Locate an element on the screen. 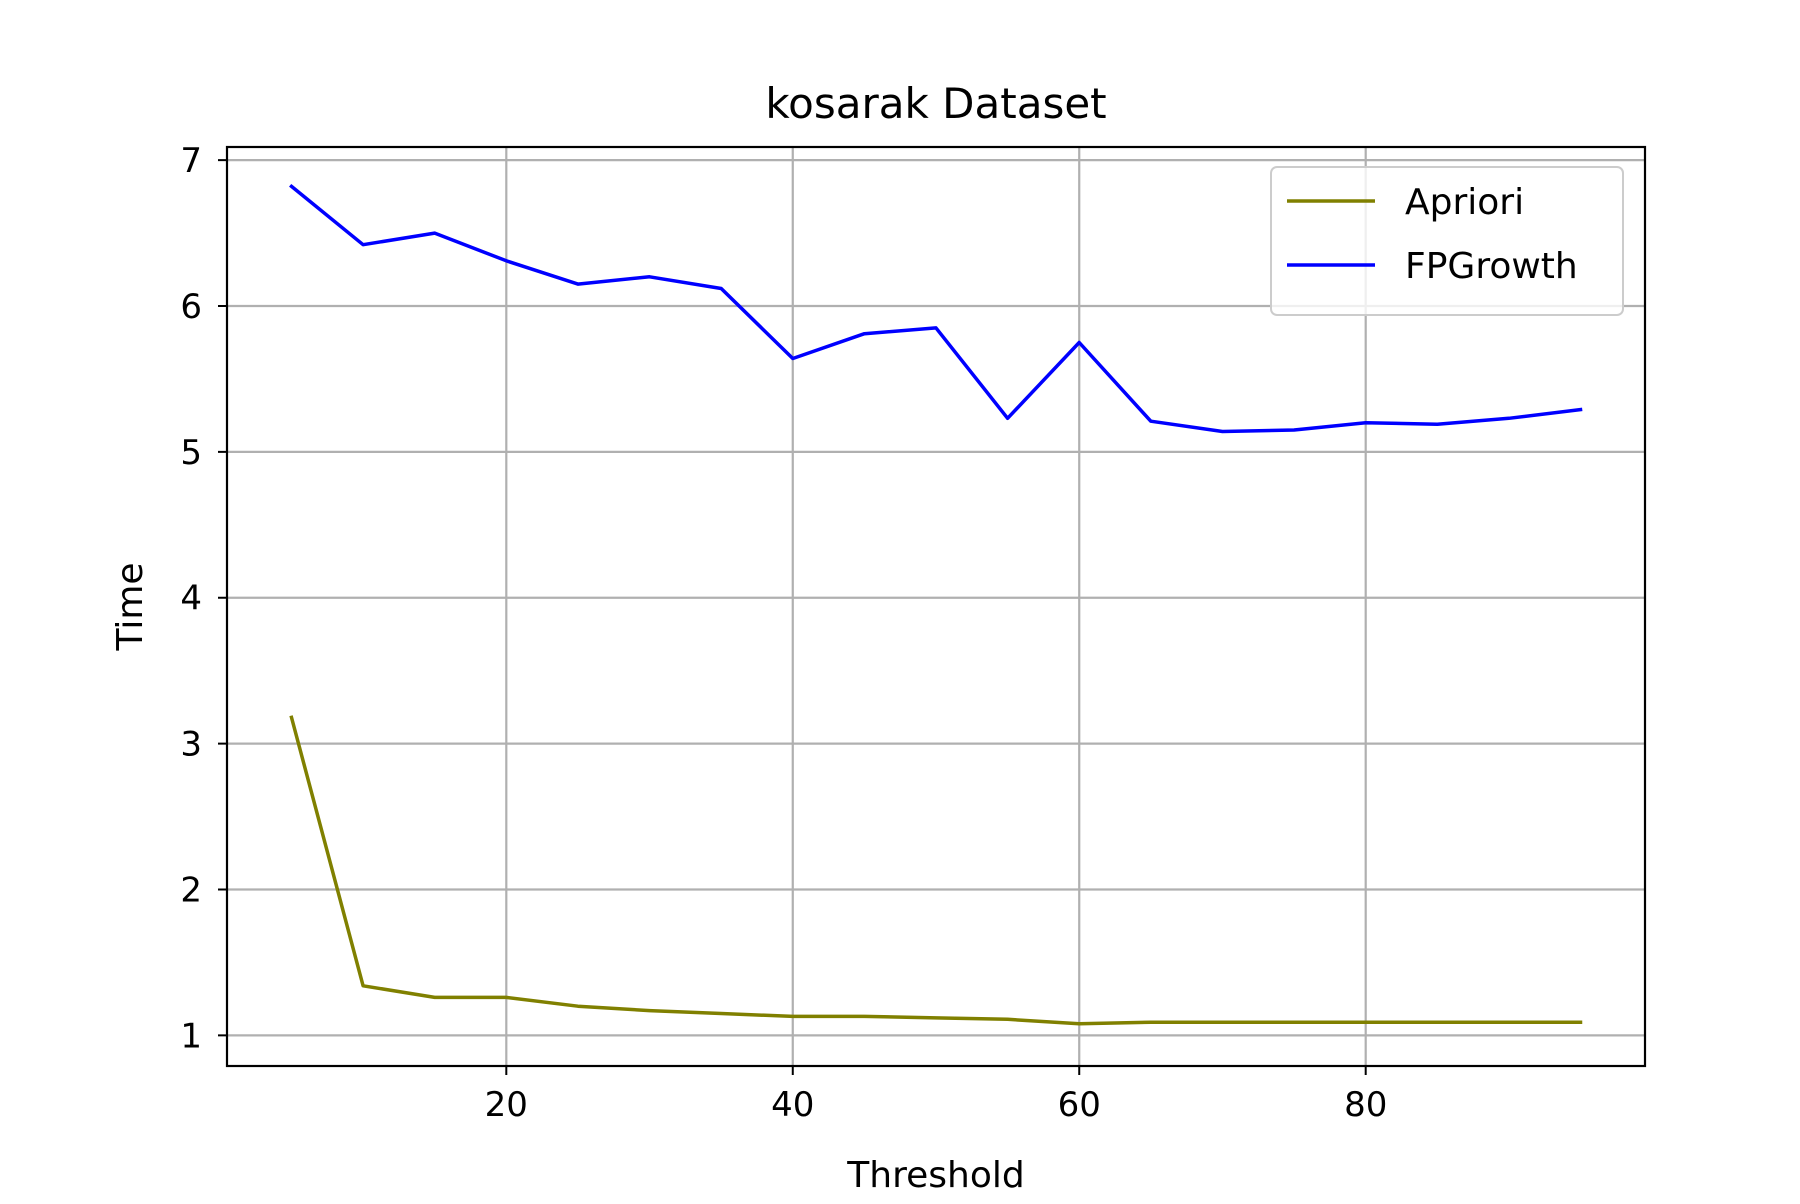  legend-label-fpgrowth: FPGrowth is located at coordinates (1491, 266).